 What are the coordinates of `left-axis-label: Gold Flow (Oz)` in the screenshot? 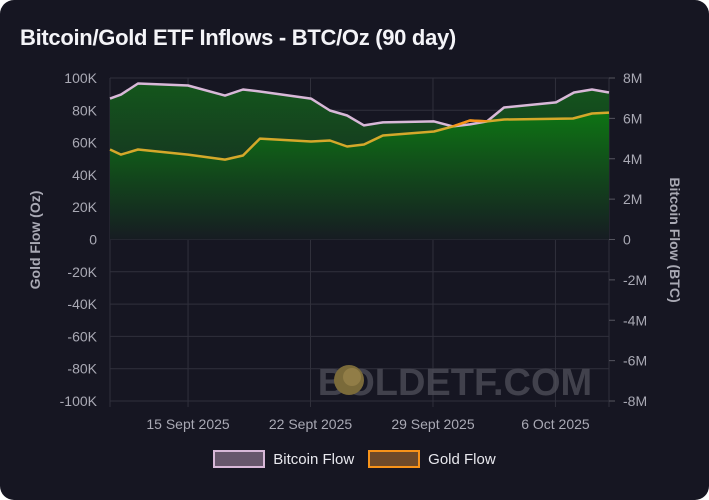 It's located at (35, 240).